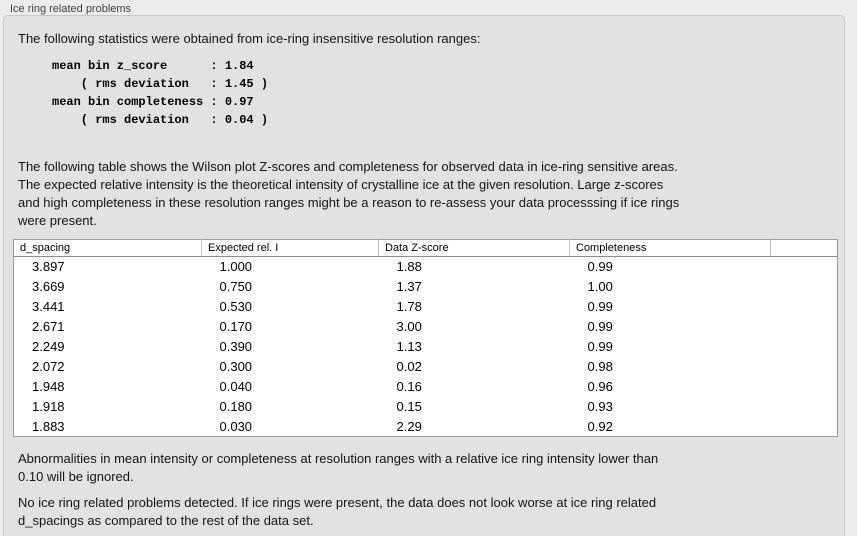 This screenshot has height=536, width=857. Describe the element at coordinates (600, 406) in the screenshot. I see `cell-completeness: 0.93` at that location.